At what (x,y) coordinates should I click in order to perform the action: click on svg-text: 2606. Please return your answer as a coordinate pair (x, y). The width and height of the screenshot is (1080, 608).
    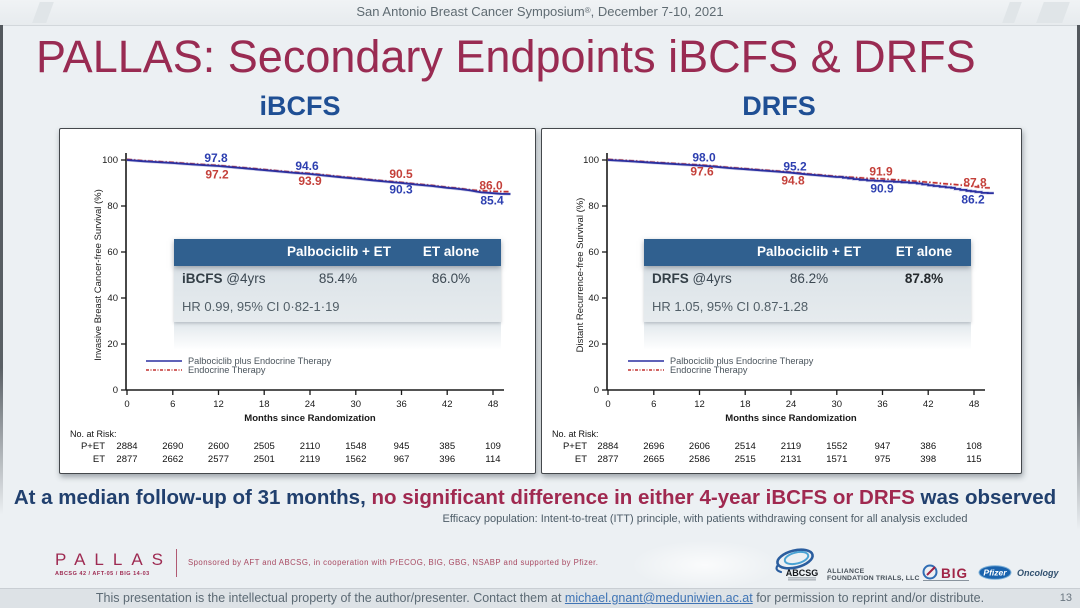
    Looking at the image, I should click on (699, 446).